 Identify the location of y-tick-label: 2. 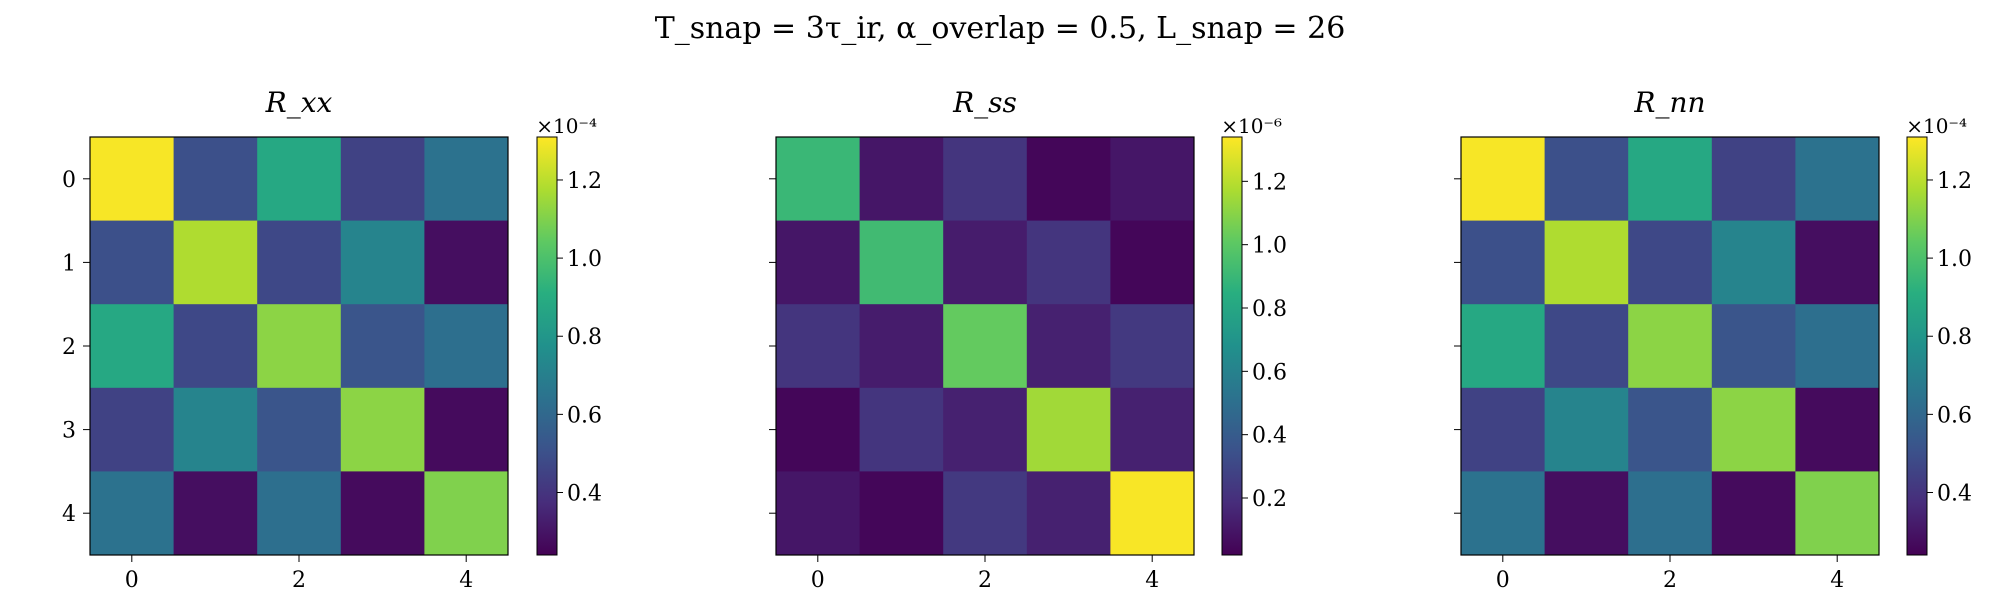
(69, 347).